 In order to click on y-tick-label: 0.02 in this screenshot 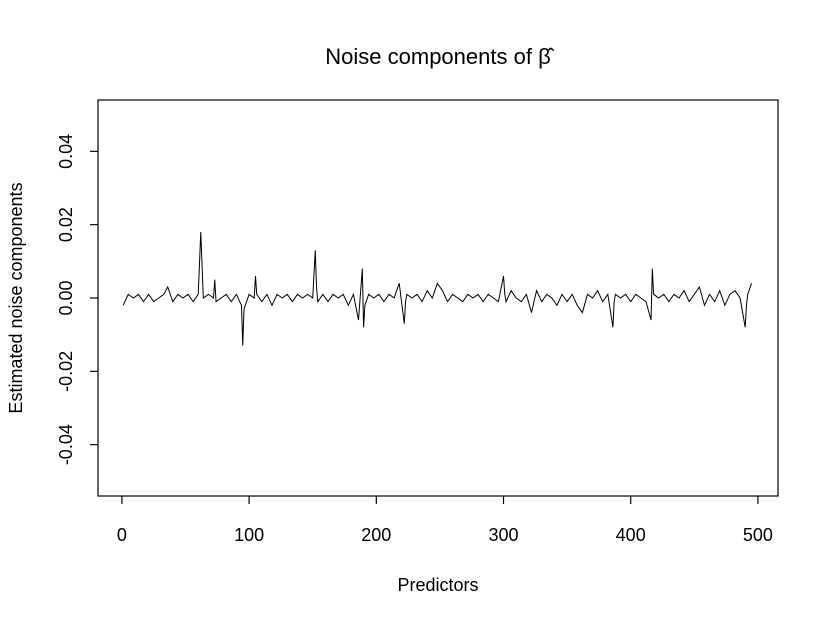, I will do `click(66, 224)`.